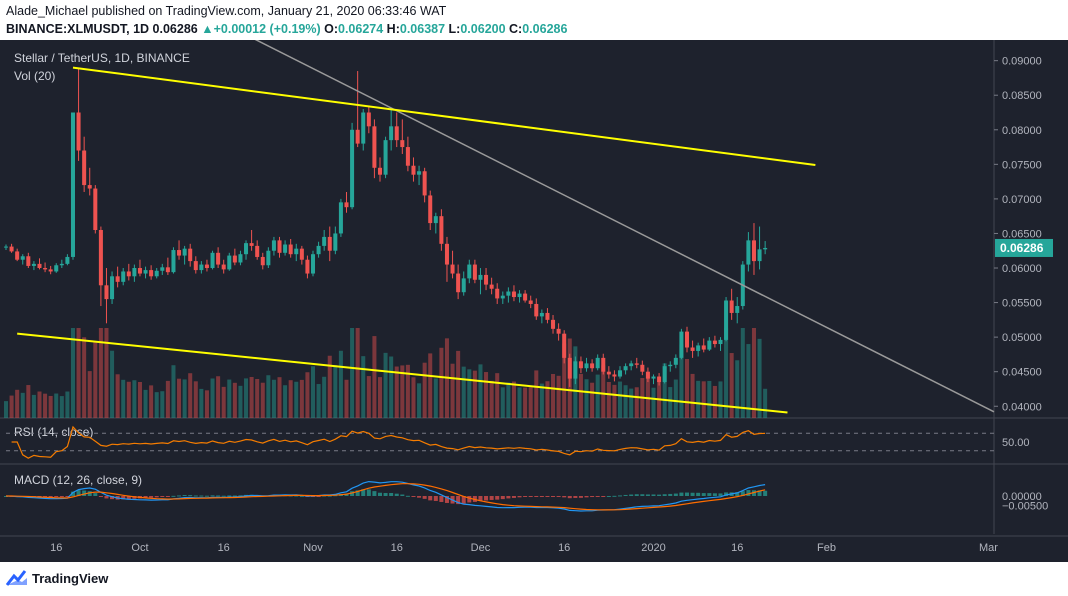 The height and width of the screenshot is (596, 1068). I want to click on close-label: C:, so click(516, 29).